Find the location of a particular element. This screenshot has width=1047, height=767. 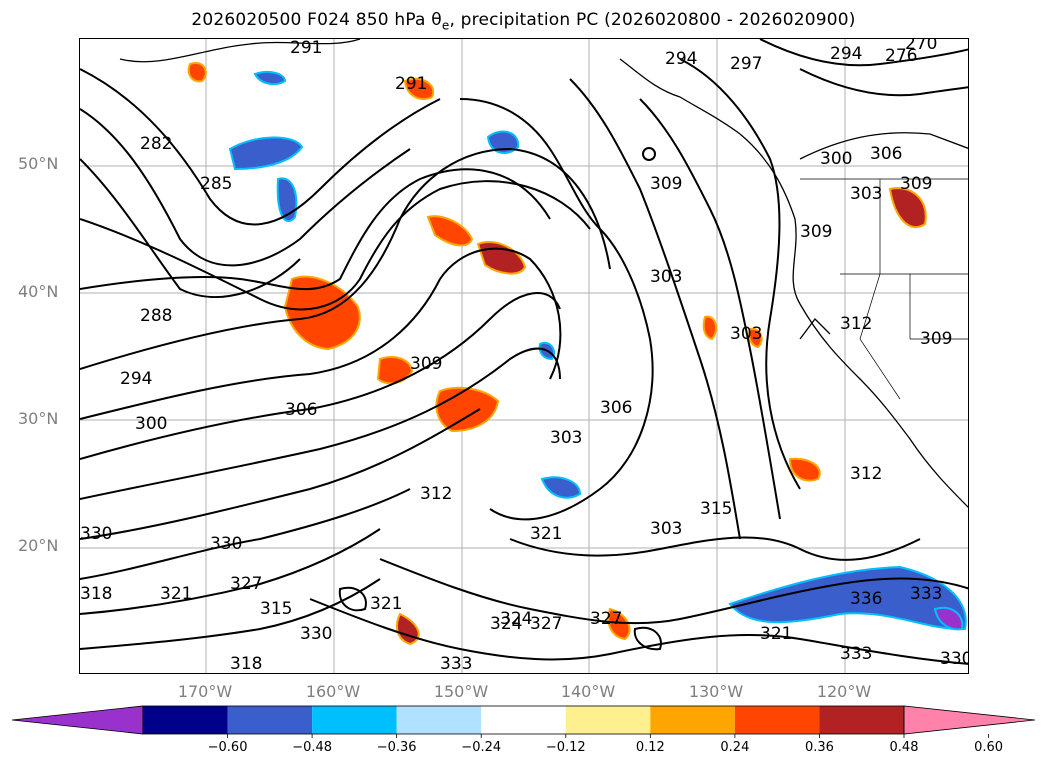

colorbar-outline is located at coordinates (523, 720).